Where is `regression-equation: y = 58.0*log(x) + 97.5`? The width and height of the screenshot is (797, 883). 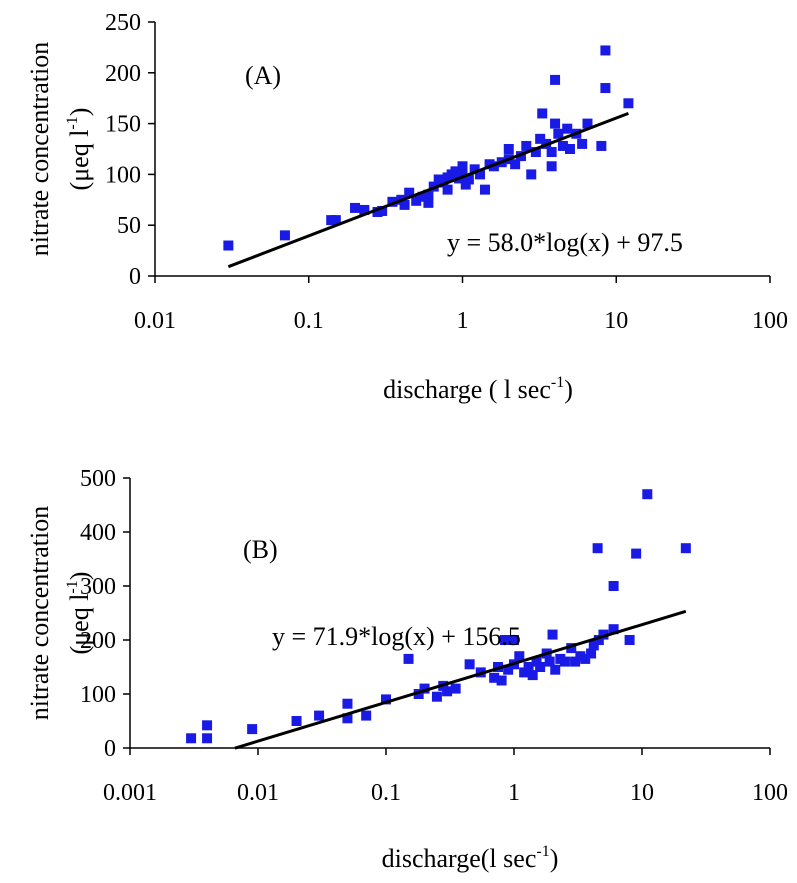
regression-equation: y = 58.0*log(x) + 97.5 is located at coordinates (565, 242).